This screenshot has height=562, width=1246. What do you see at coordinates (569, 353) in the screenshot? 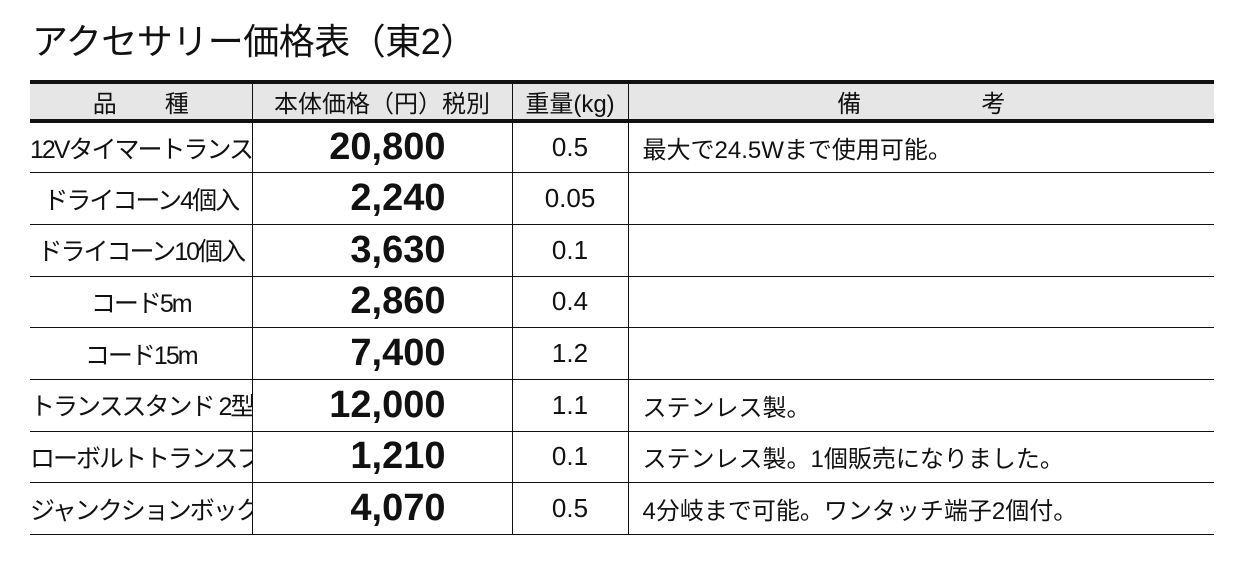
I see `cell-weight: 1.2` at bounding box center [569, 353].